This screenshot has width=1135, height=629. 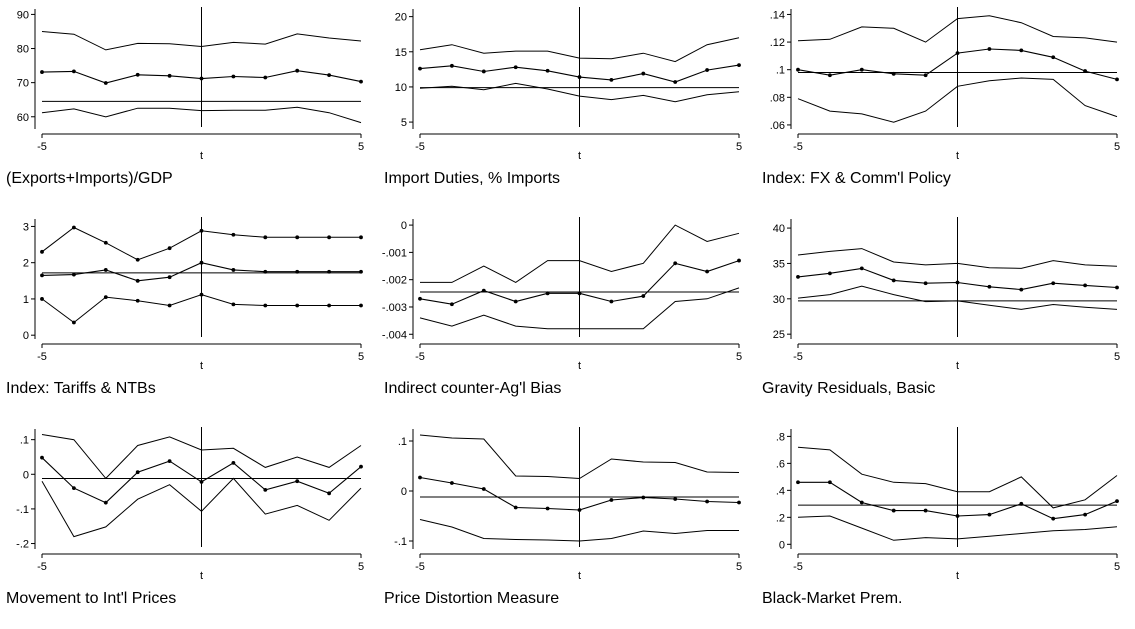 I want to click on y-tick-label: .4, so click(x=780, y=491).